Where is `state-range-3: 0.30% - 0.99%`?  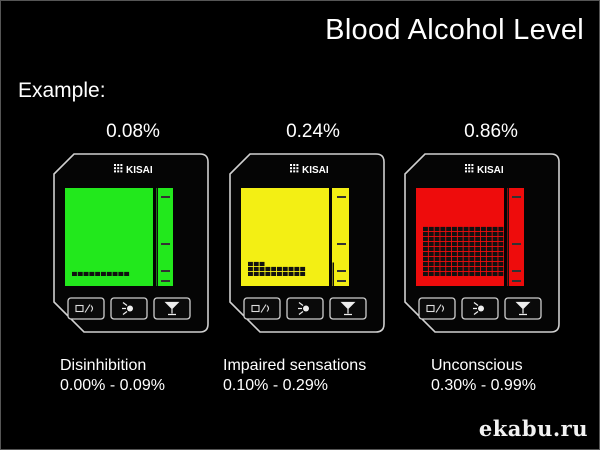 state-range-3: 0.30% - 0.99% is located at coordinates (483, 385).